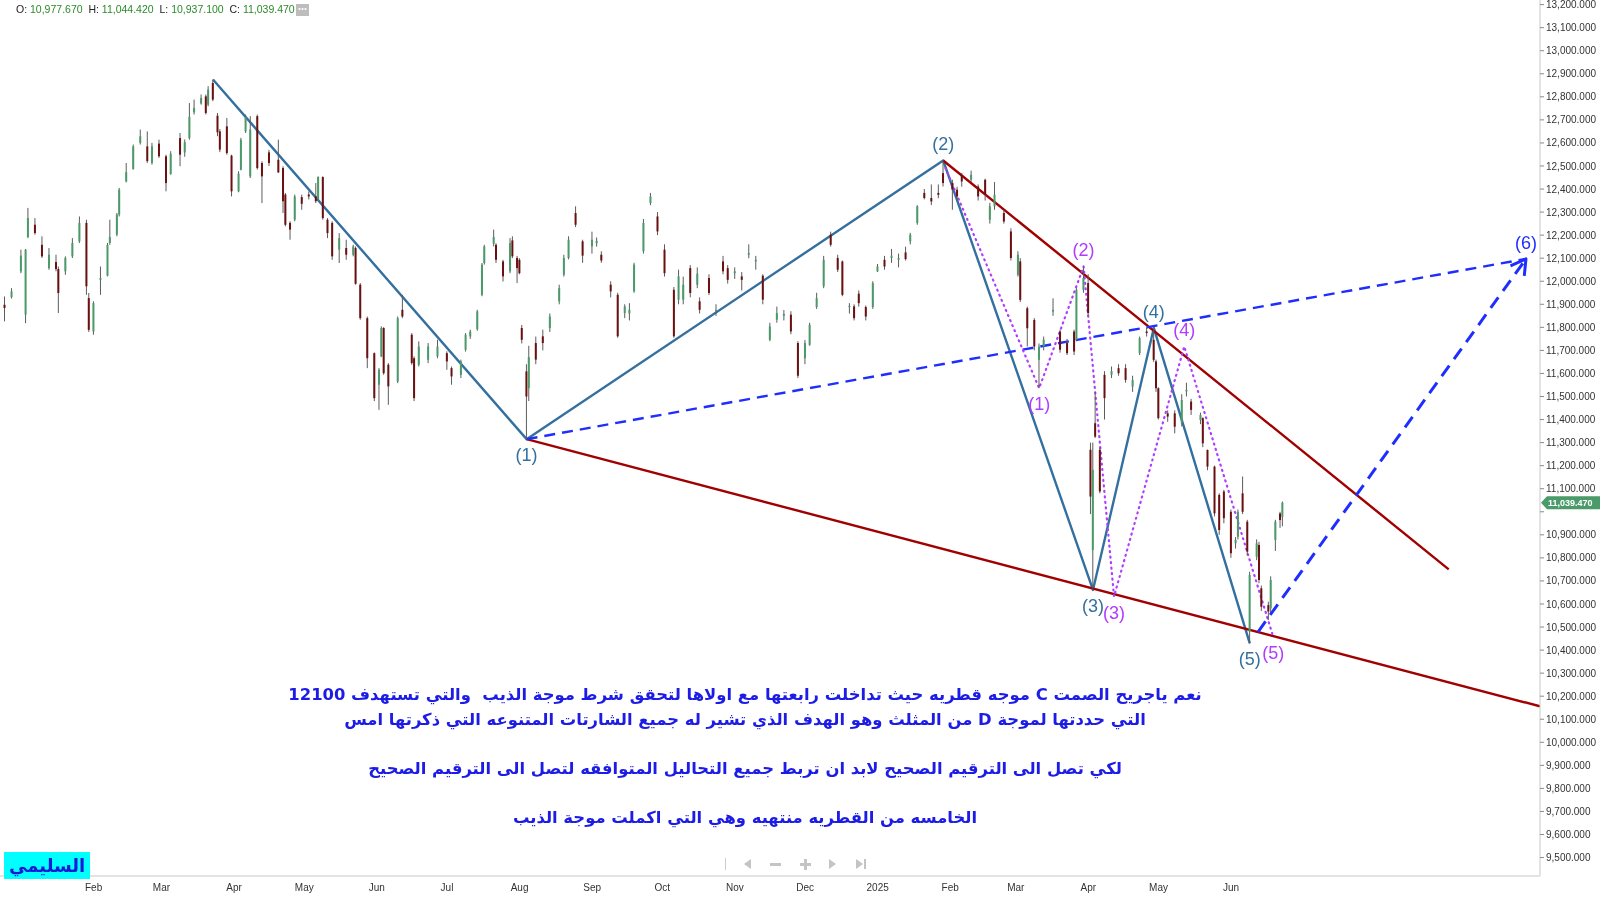 This screenshot has height=899, width=1601. I want to click on y-tick-label: 10,500.000, so click(1571, 627).